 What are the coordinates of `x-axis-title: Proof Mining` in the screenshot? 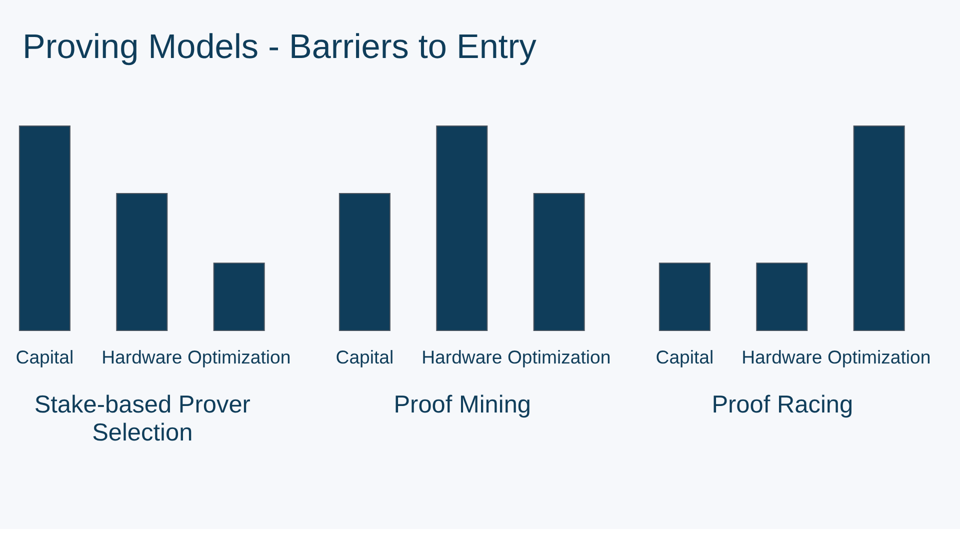 It's located at (463, 404).